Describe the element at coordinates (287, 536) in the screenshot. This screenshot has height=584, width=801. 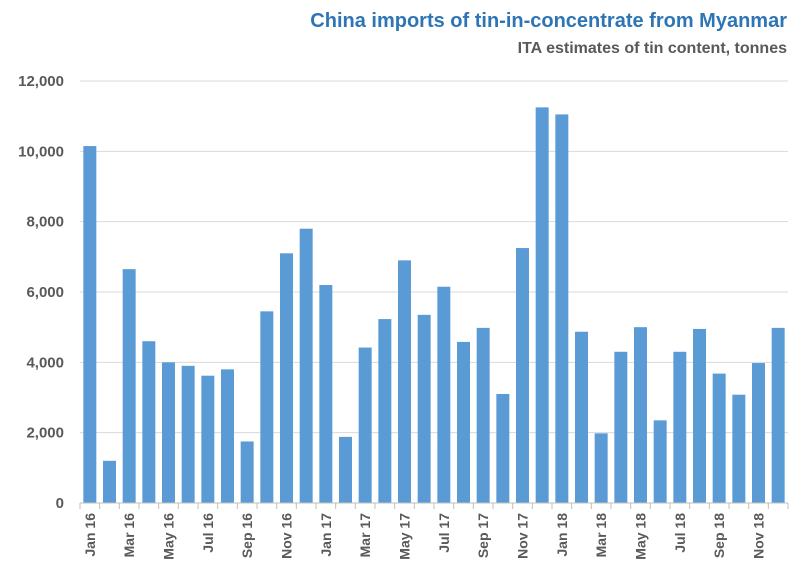
I see `x-tick-label: Nov 16` at that location.